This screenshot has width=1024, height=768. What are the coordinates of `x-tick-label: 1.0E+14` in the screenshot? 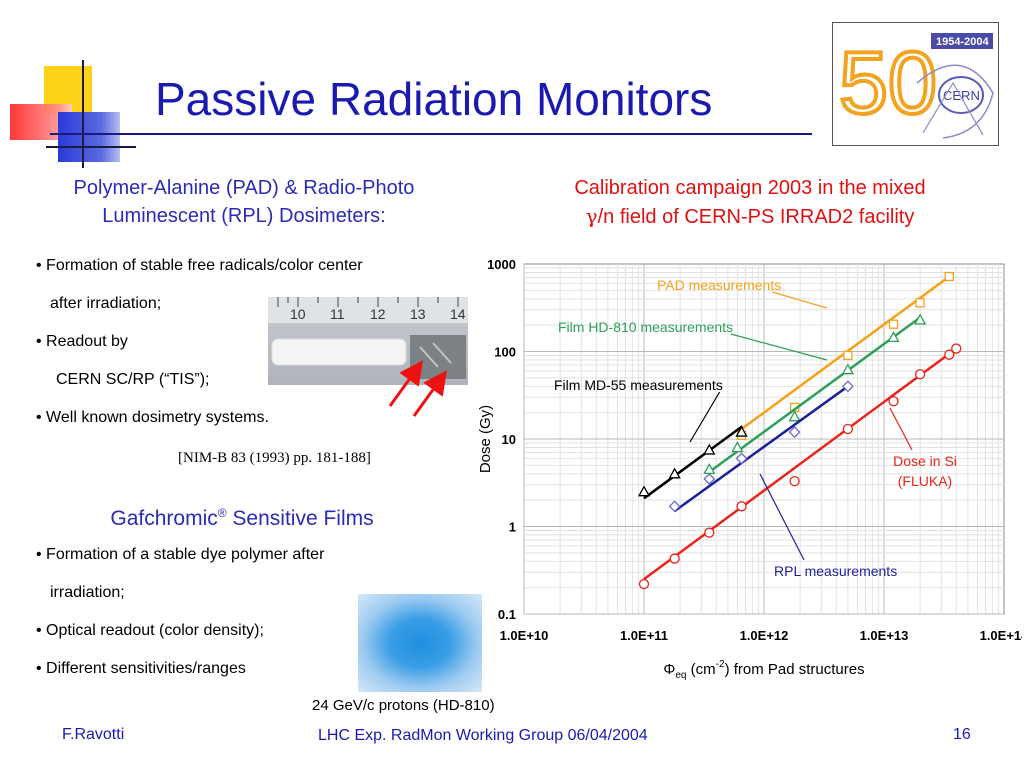 It's located at (1001, 635).